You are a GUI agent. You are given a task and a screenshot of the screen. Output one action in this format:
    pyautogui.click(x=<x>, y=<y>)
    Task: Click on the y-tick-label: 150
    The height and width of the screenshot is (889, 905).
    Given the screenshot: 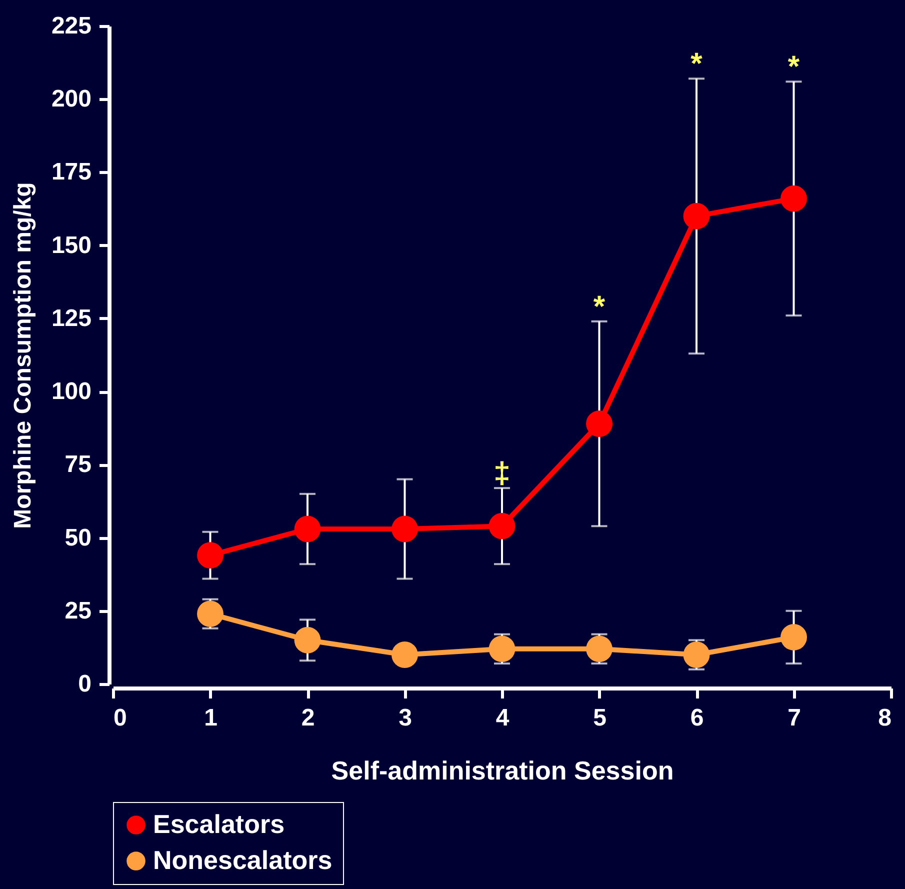 What is the action you would take?
    pyautogui.click(x=71, y=245)
    